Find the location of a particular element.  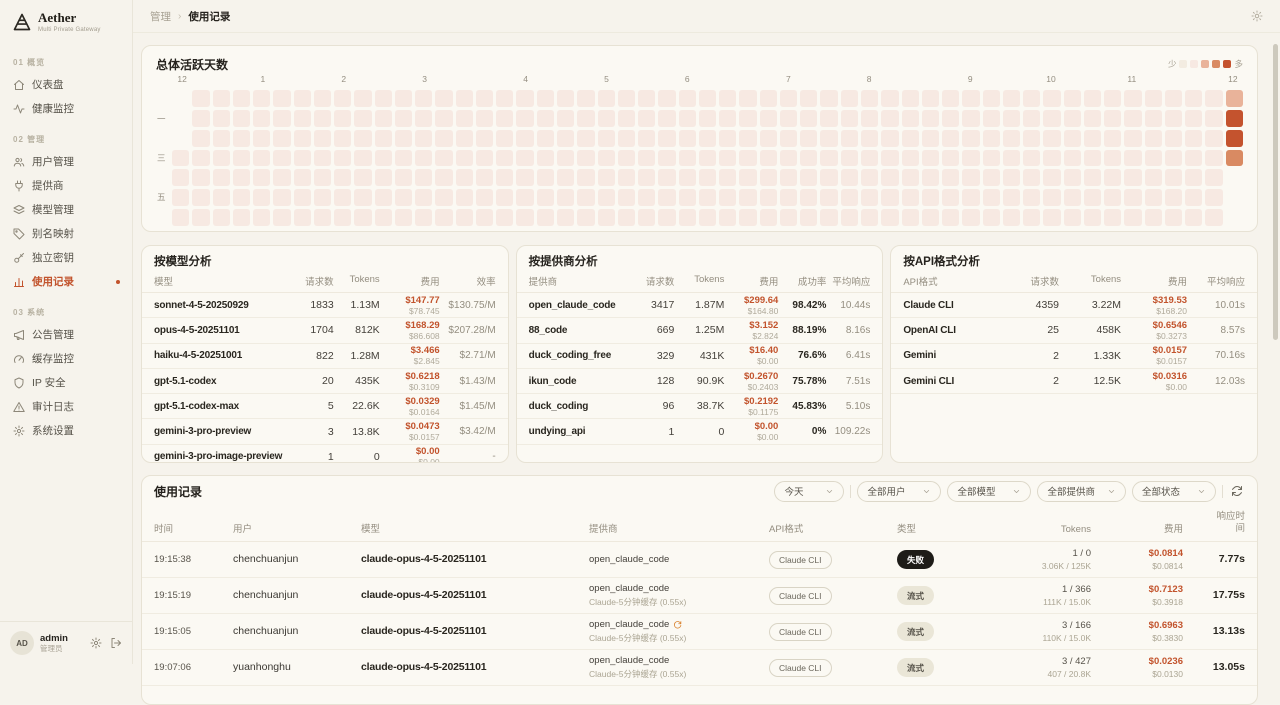

sidebar-item-dashboard: 仪表盘 is located at coordinates (72, 85).